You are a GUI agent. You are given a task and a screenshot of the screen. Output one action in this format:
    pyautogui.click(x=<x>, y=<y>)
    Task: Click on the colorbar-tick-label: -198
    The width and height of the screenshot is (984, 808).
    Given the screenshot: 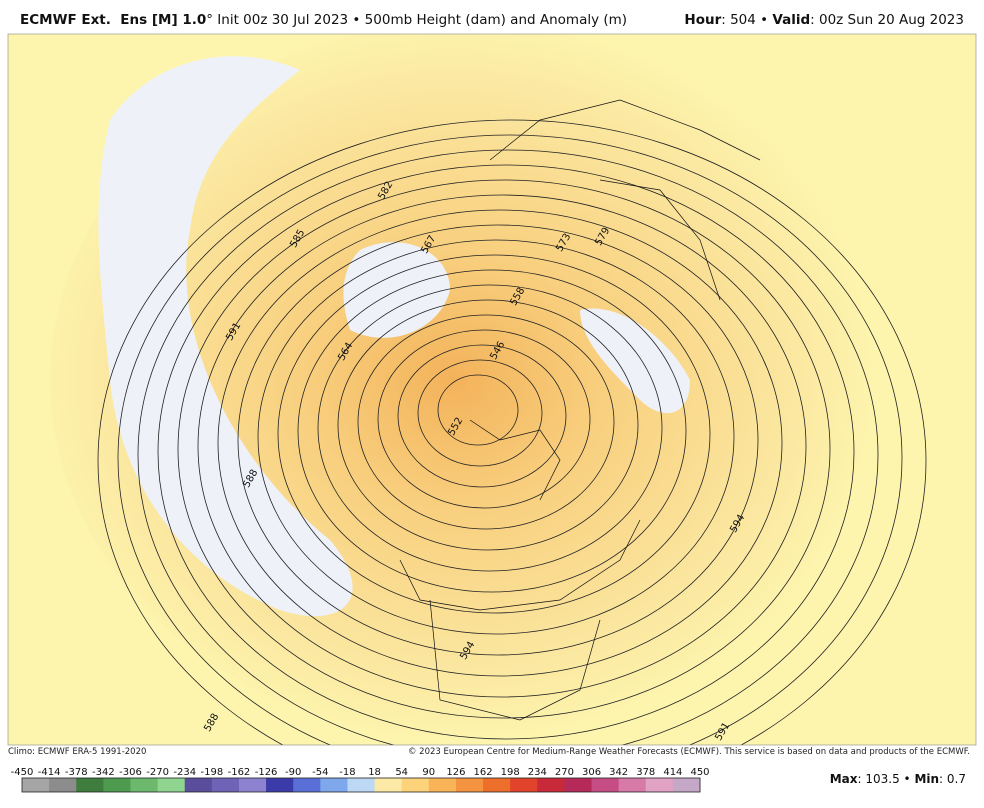 What is the action you would take?
    pyautogui.click(x=211, y=772)
    